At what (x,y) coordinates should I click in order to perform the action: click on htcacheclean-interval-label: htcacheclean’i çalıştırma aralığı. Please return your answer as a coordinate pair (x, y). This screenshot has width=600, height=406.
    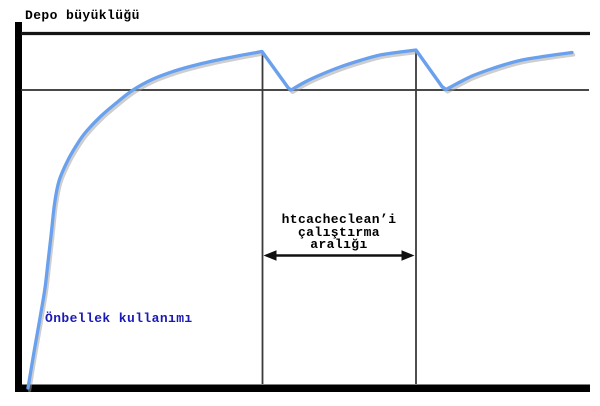
    Looking at the image, I should click on (339, 232).